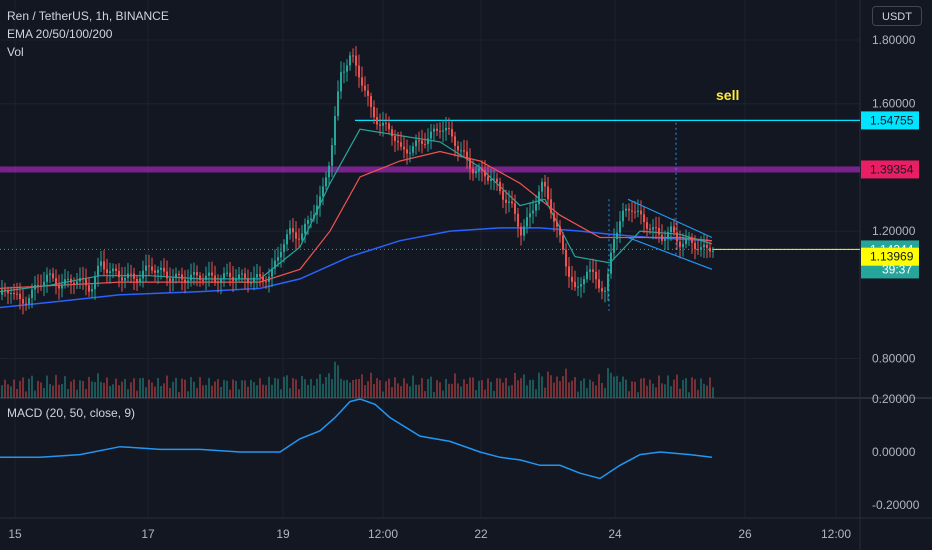 The width and height of the screenshot is (932, 550). What do you see at coordinates (356, 268) in the screenshot?
I see `ema100-line` at bounding box center [356, 268].